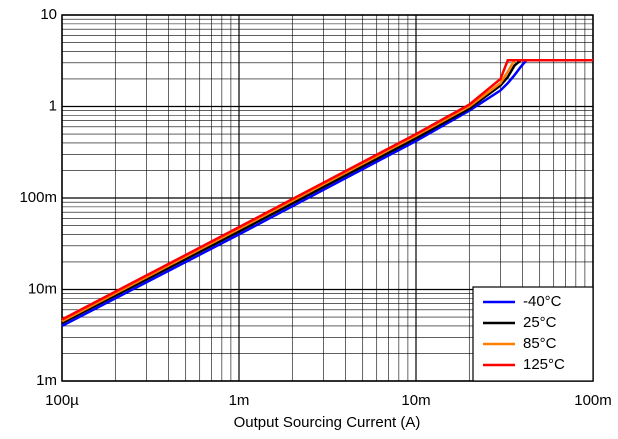  I want to click on y-tick-label: 1m, so click(46, 380).